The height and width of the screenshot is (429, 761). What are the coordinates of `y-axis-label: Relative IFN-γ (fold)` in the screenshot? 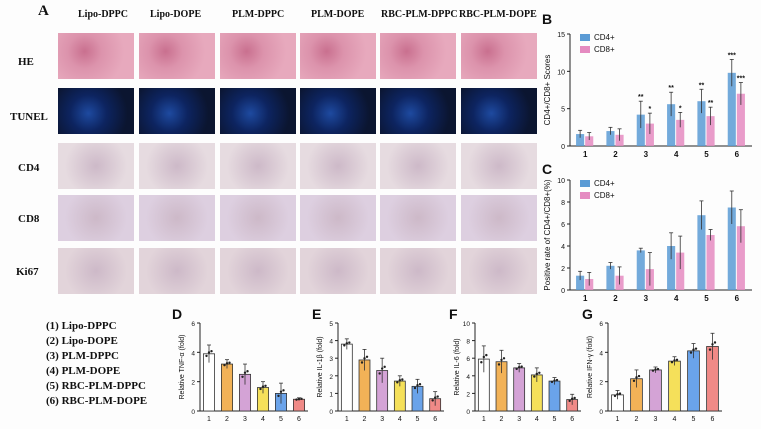 It's located at (590, 367).